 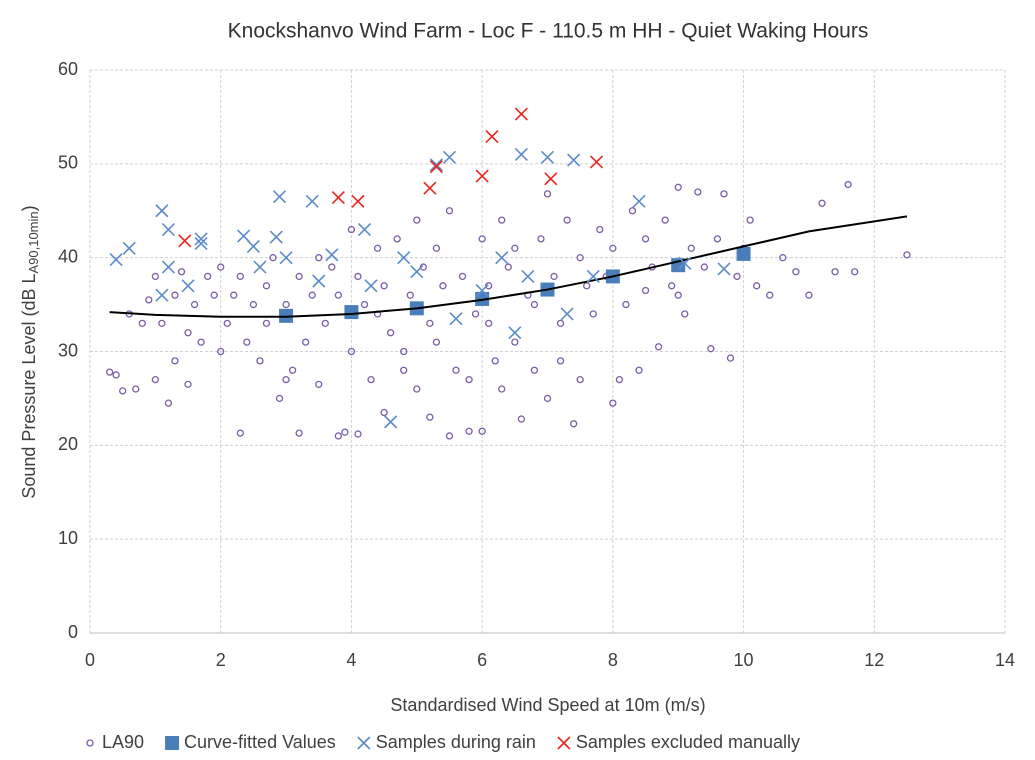 What do you see at coordinates (613, 660) in the screenshot?
I see `x-tick-label: 8` at bounding box center [613, 660].